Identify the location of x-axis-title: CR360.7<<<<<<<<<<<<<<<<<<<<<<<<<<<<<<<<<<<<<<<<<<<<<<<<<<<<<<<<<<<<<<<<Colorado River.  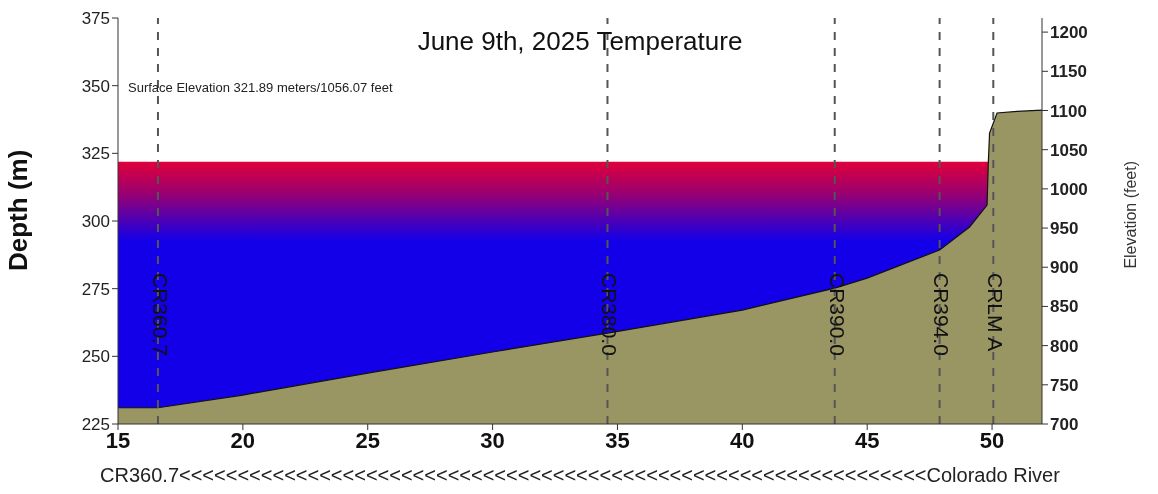
(580, 475).